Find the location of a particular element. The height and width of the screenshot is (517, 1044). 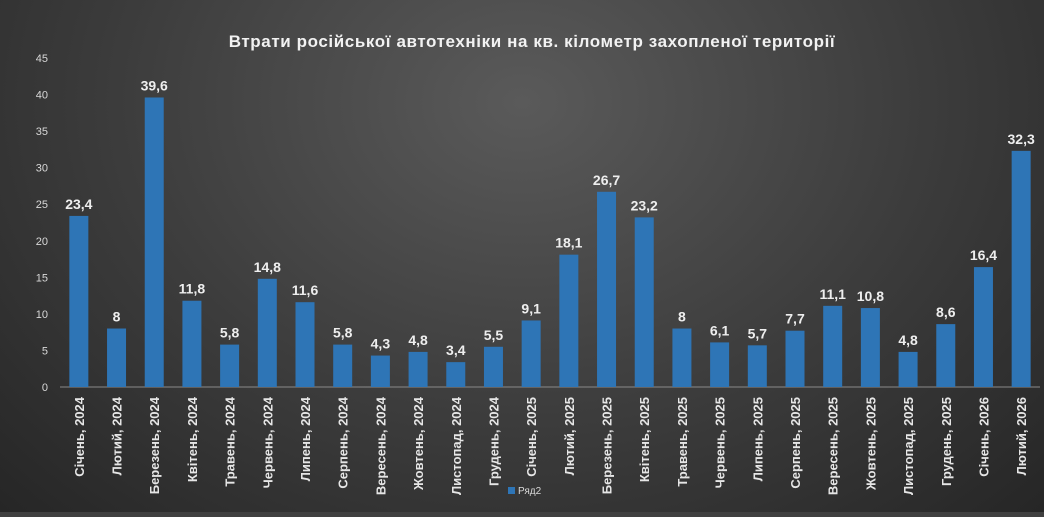

x-tick-label: Лютий, 2026 is located at coordinates (1021, 436).